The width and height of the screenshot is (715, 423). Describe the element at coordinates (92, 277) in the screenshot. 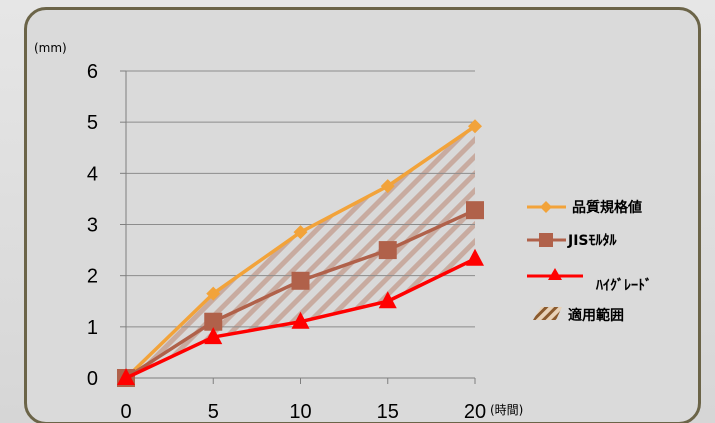

I see `y-tick-label-2: 2` at that location.